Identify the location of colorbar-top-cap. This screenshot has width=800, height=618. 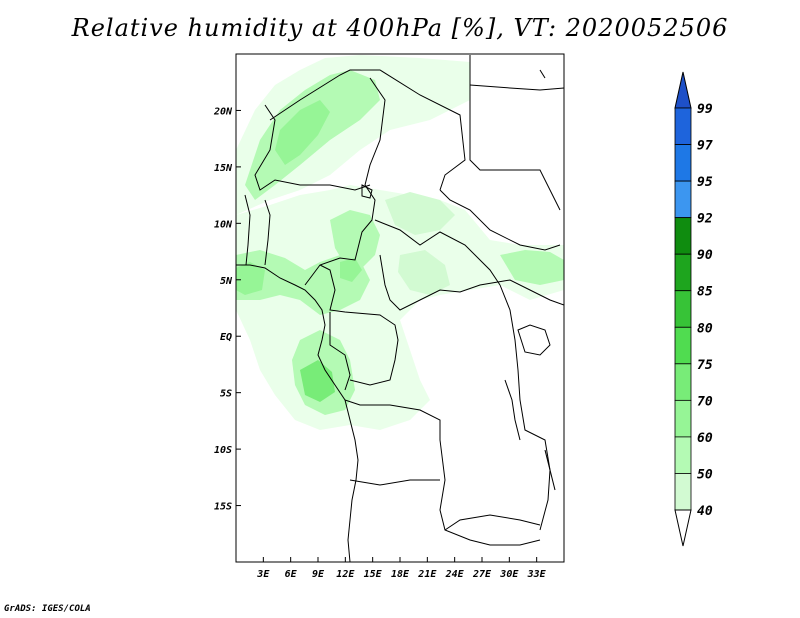
(683, 90).